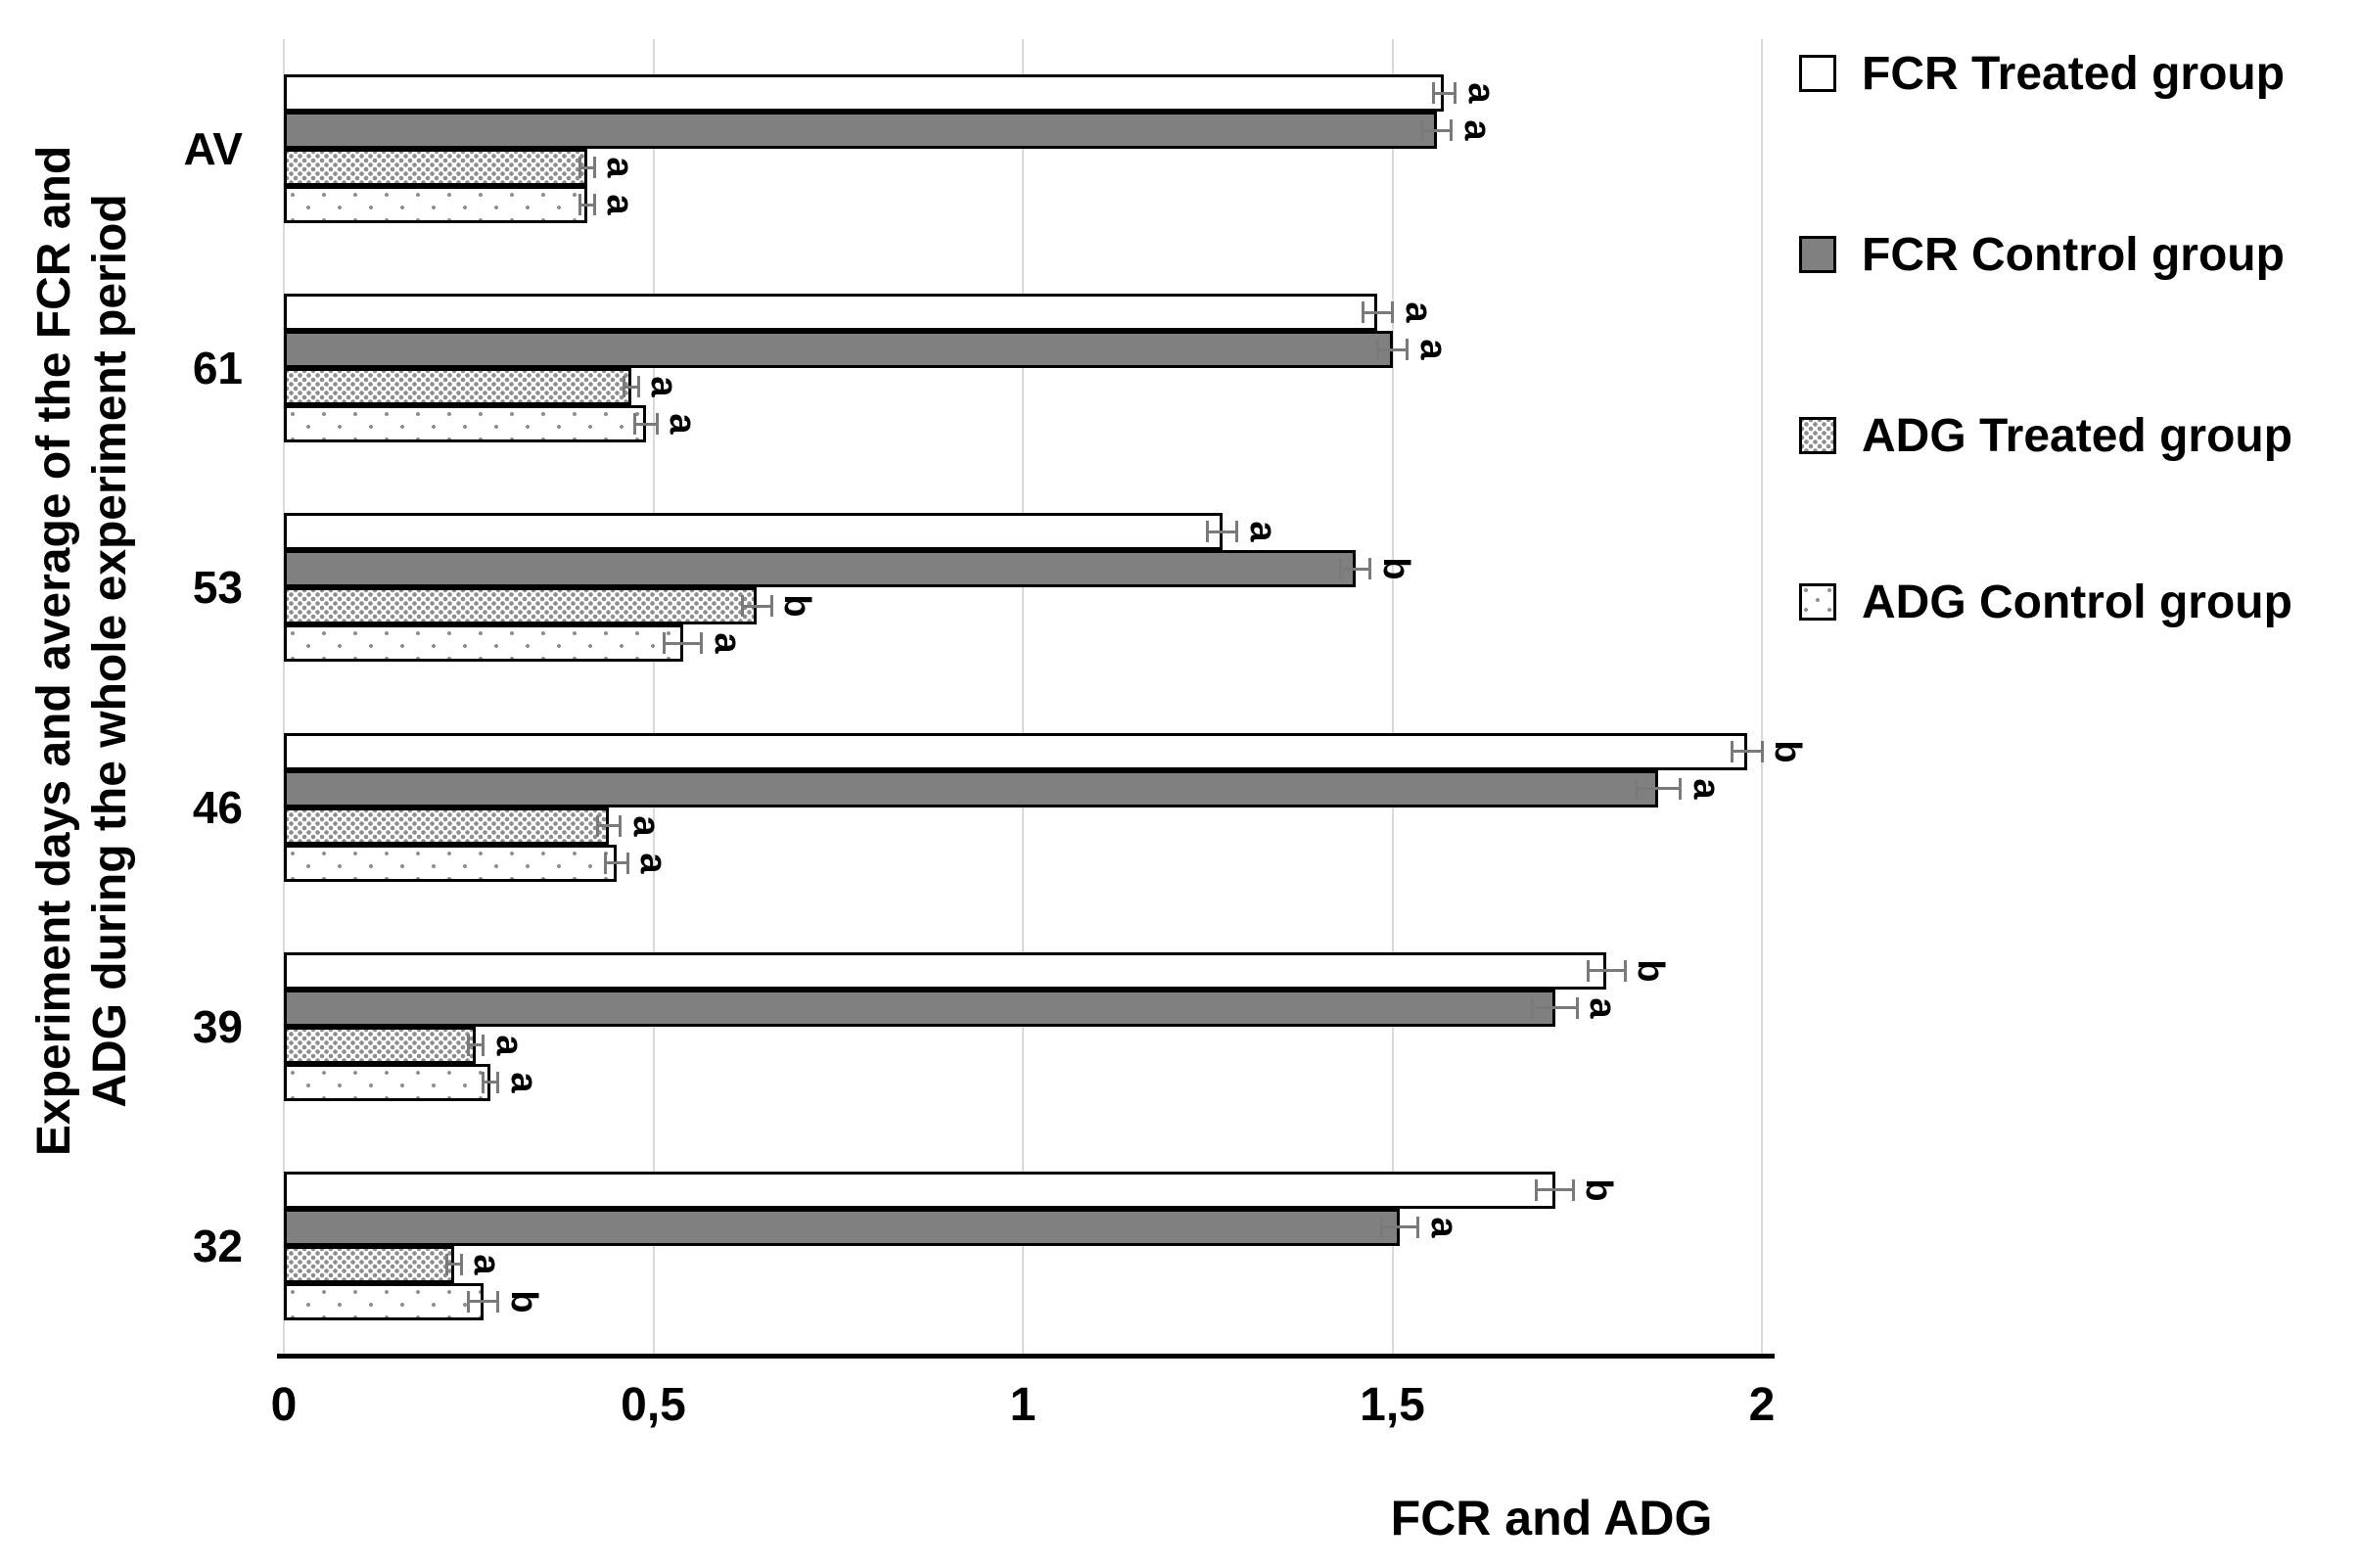 The width and height of the screenshot is (2358, 1568). I want to click on bar-46-adg-control-group, so click(450, 863).